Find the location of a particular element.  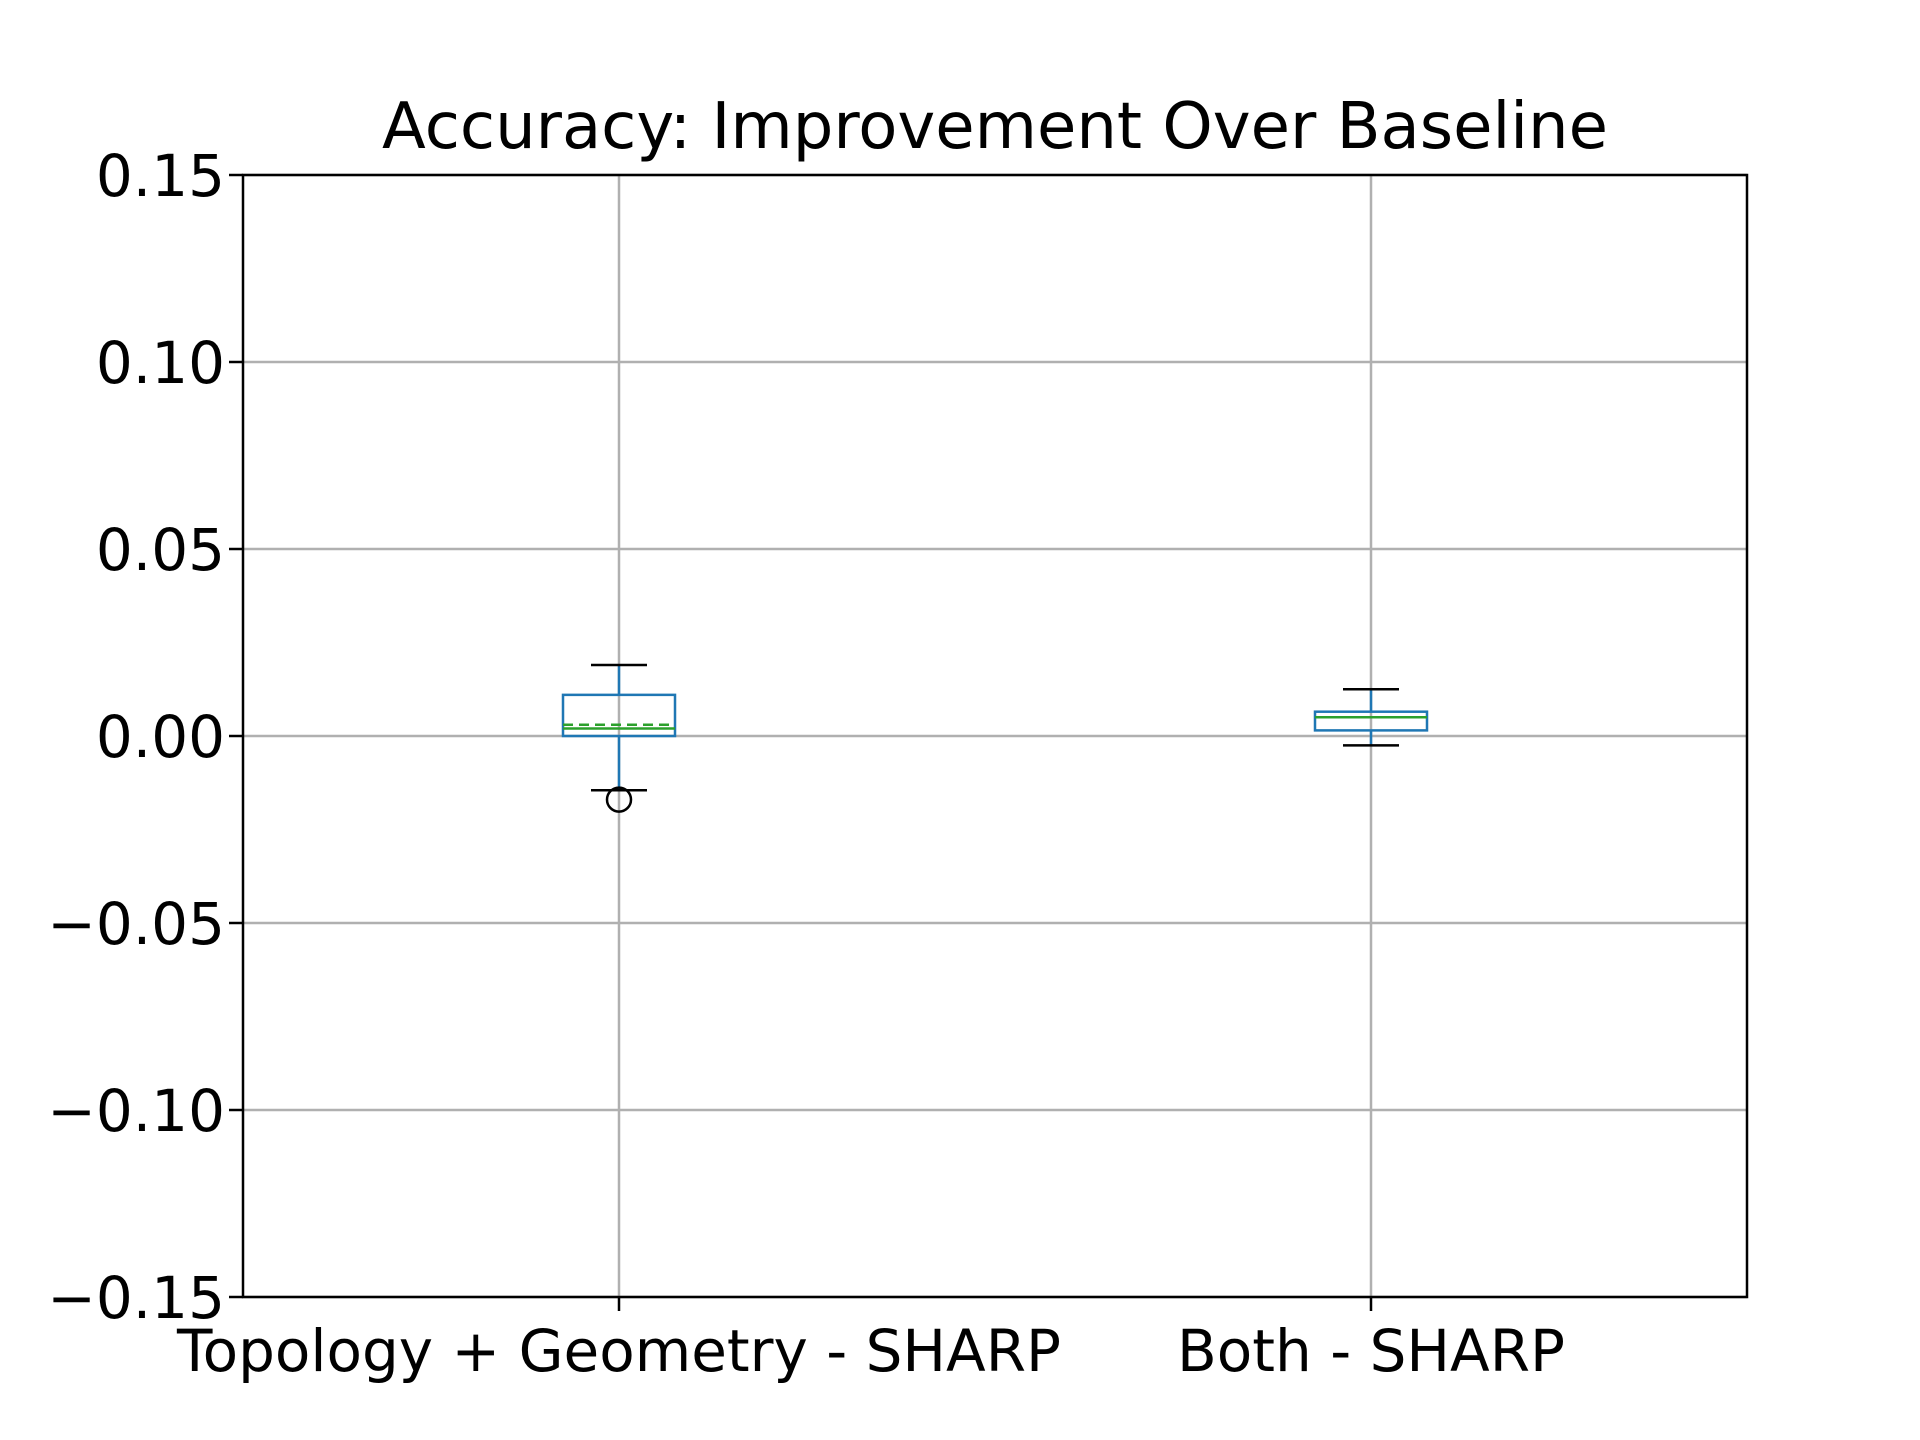

y-tick-label: −0.05 is located at coordinates (136, 924).